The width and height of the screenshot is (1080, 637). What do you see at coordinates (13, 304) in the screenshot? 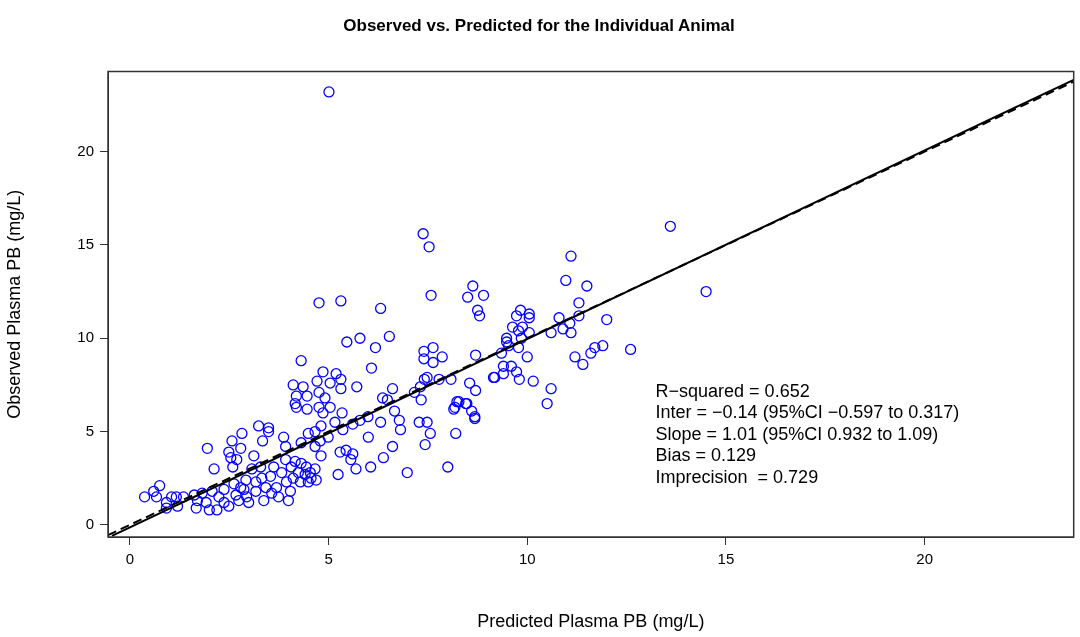
I see `y-axis-title: Observed Plasma PB (mg/L)` at bounding box center [13, 304].